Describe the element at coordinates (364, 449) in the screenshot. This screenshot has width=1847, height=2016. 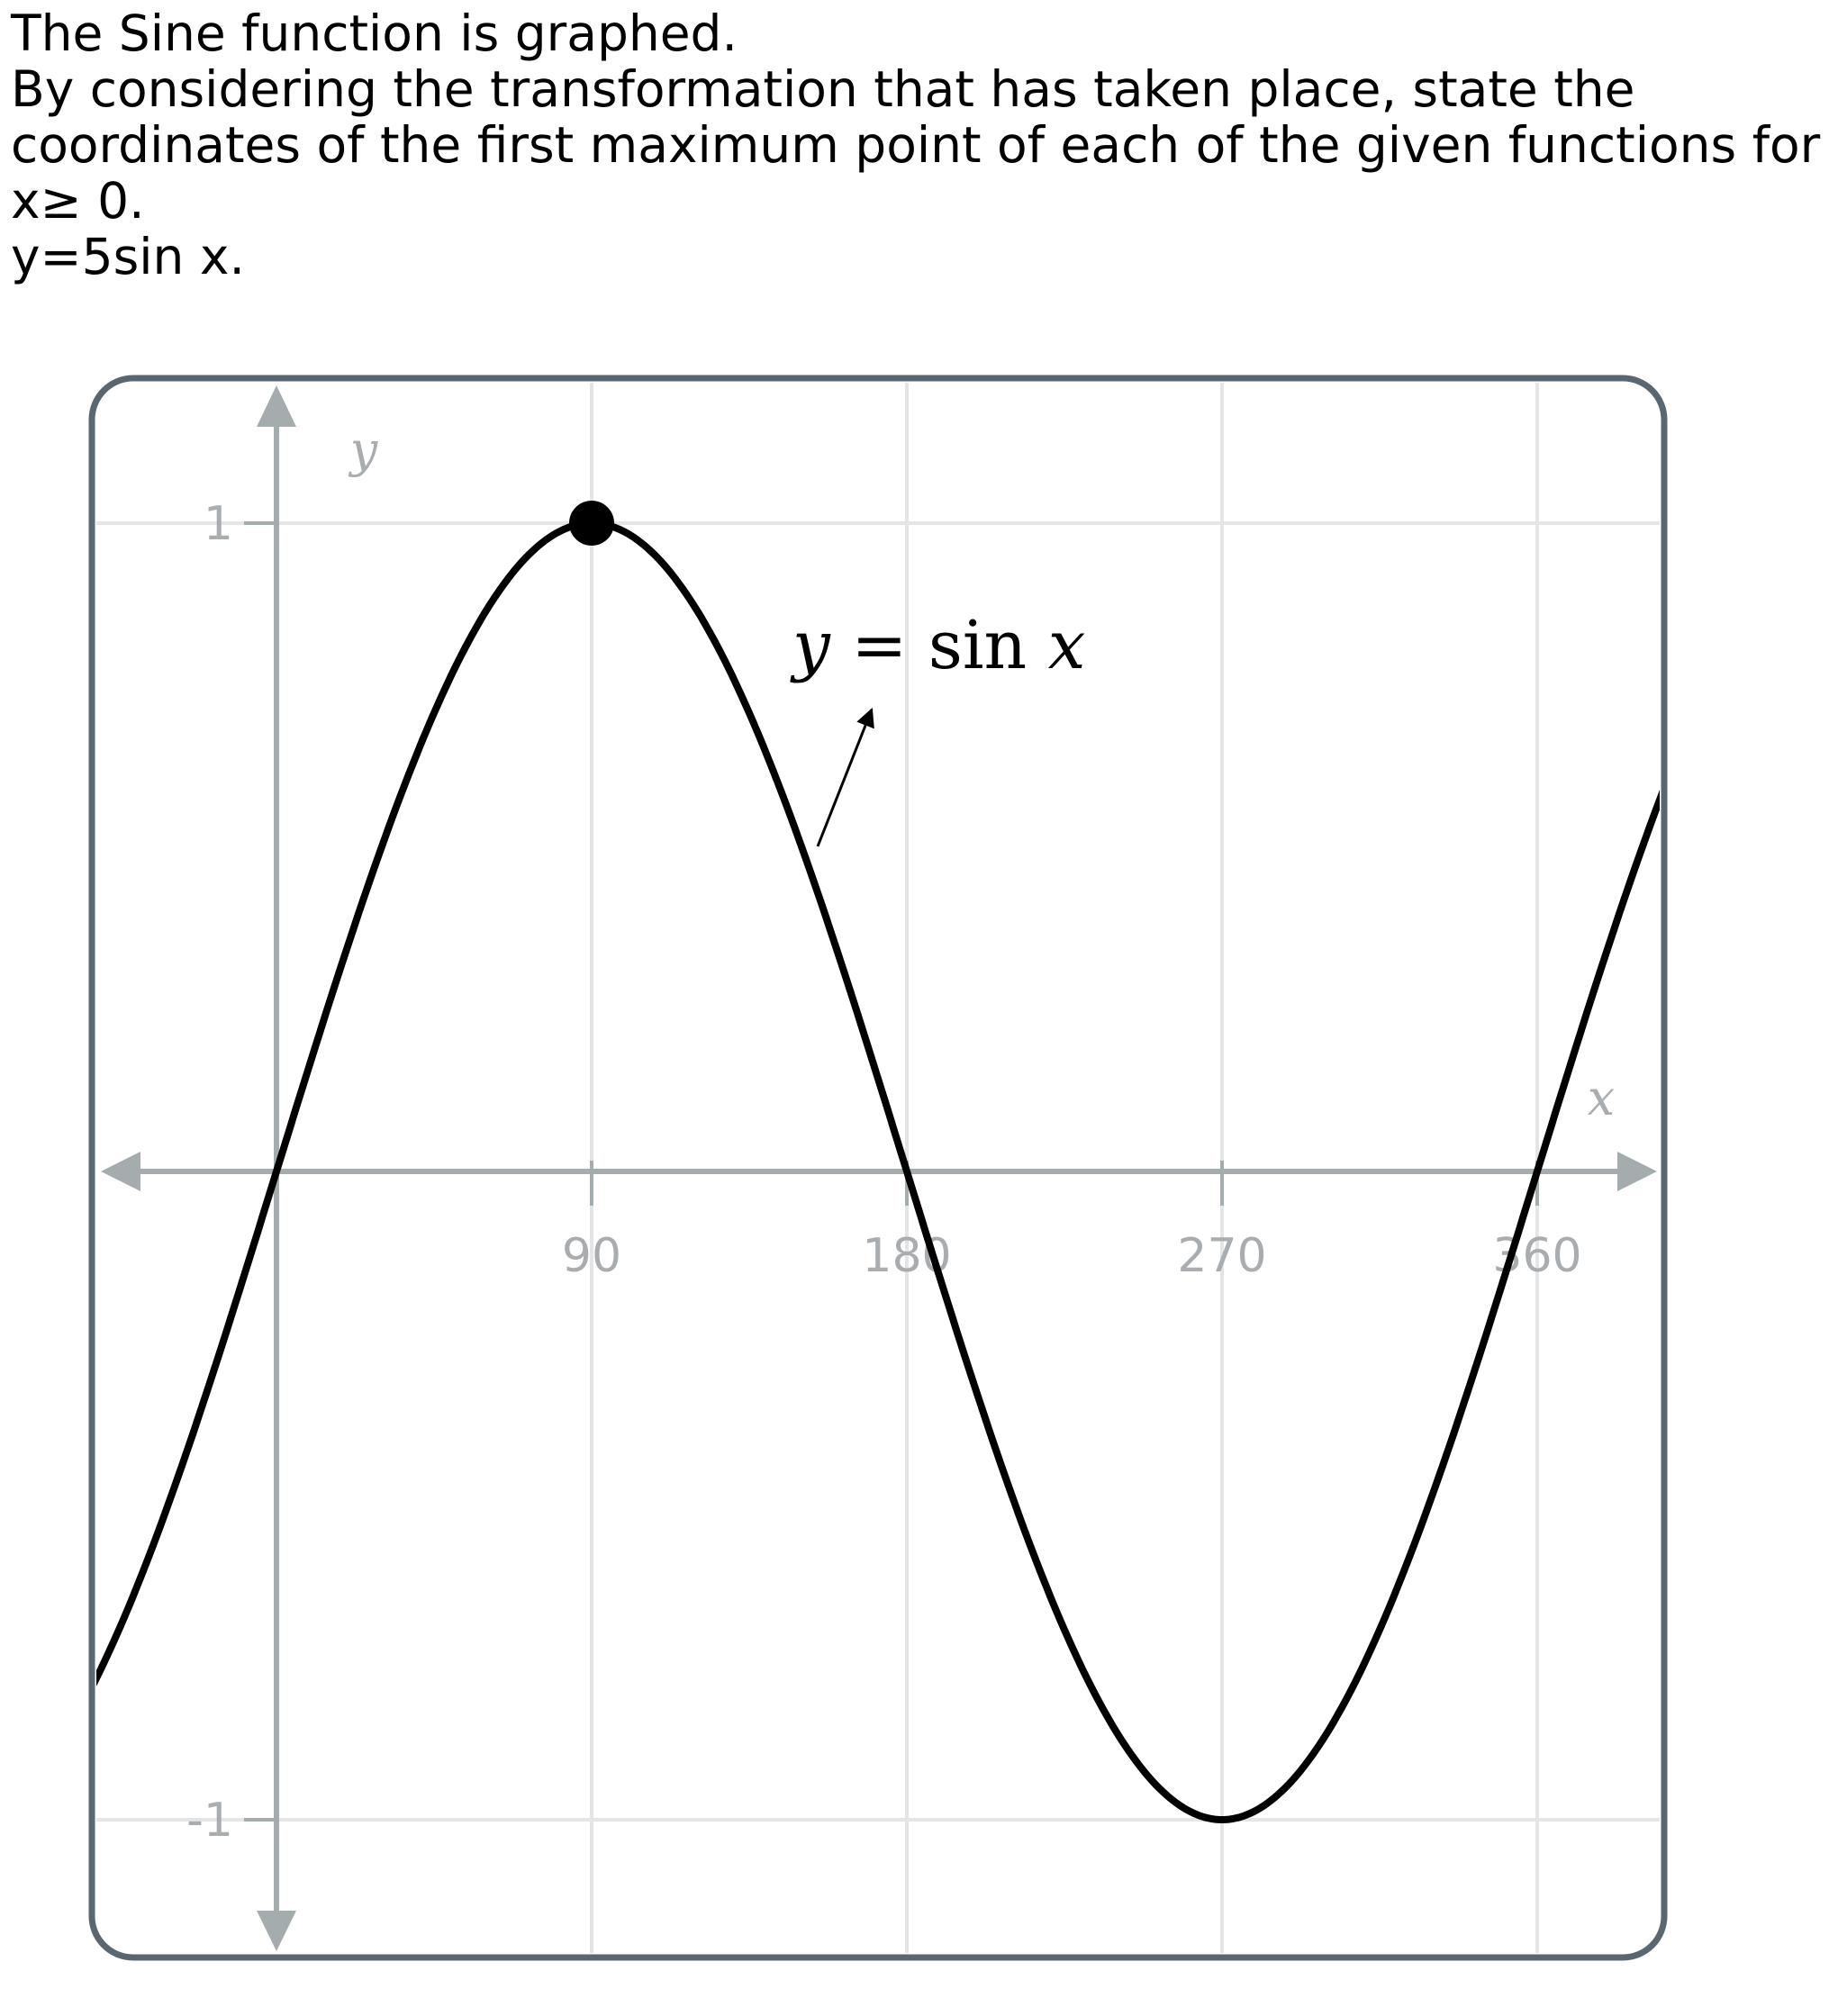
I see `y-axis-label: y` at that location.